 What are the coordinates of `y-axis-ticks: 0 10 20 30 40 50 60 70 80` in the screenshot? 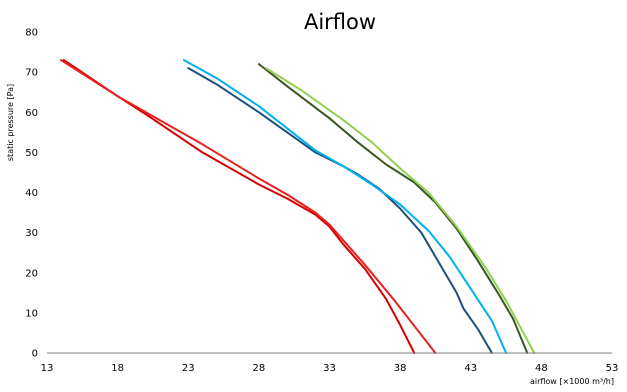 It's located at (31, 194).